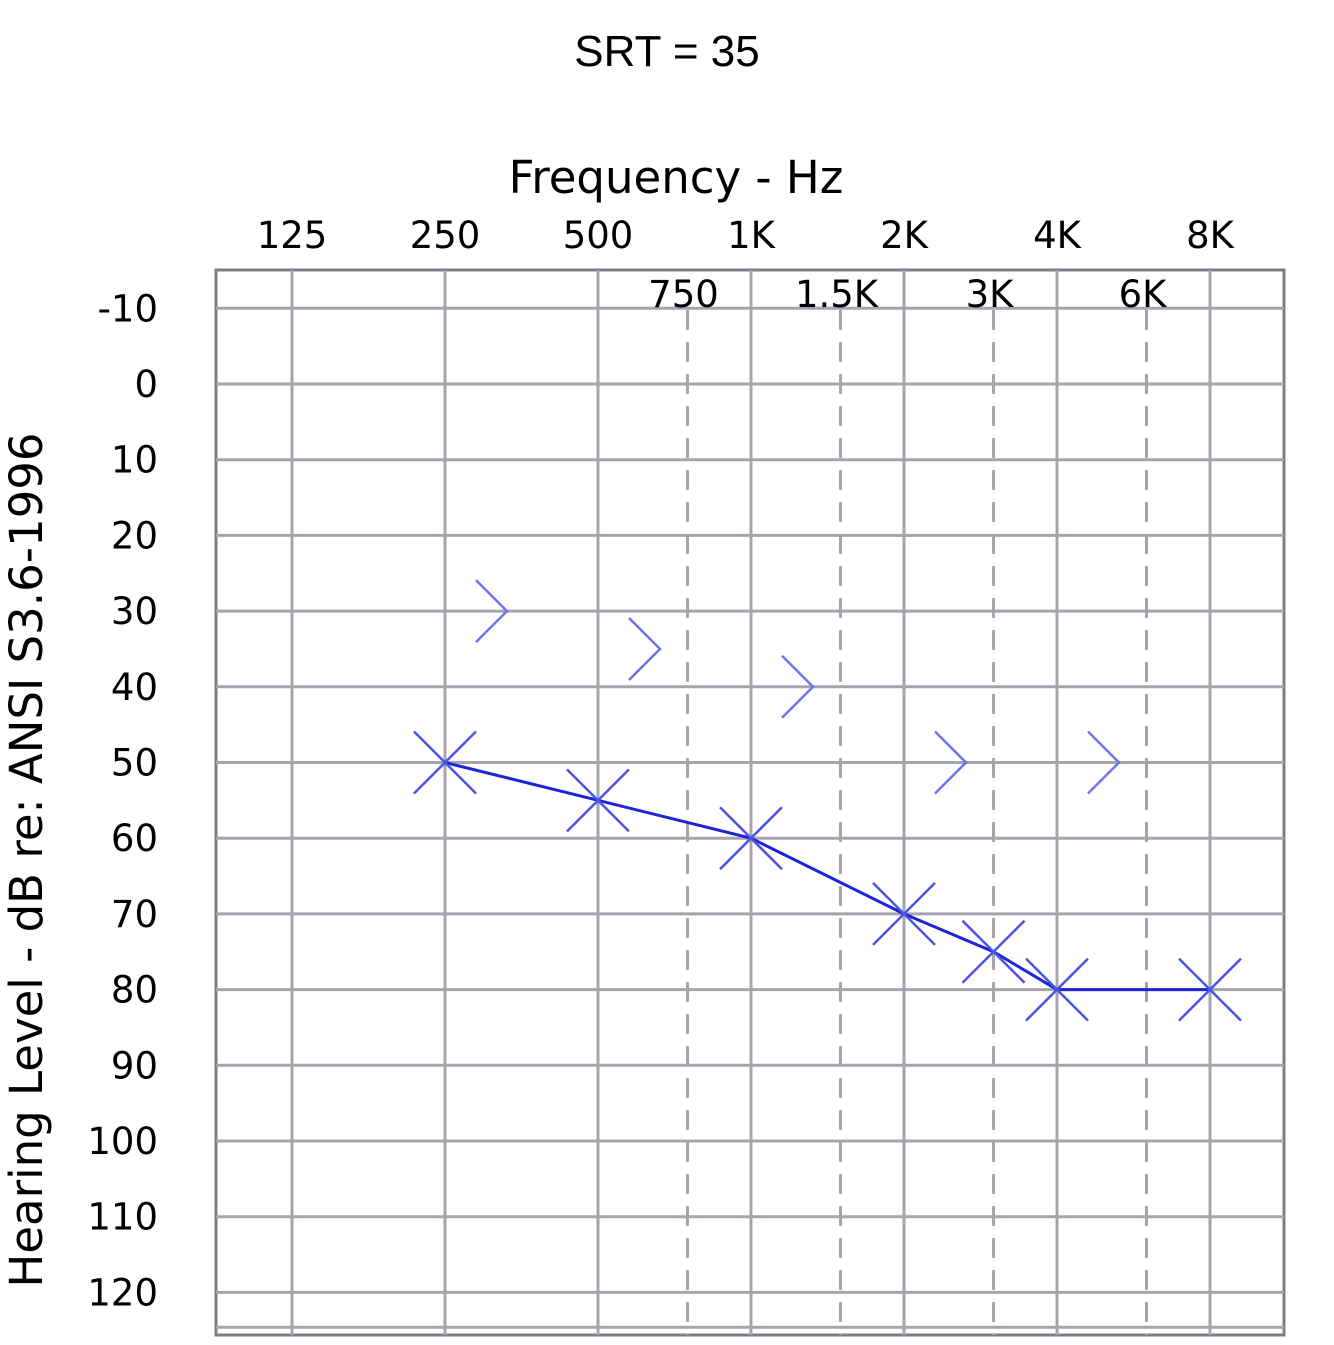 The width and height of the screenshot is (1334, 1345). I want to click on chart-title: SRT = 35, so click(667, 51).